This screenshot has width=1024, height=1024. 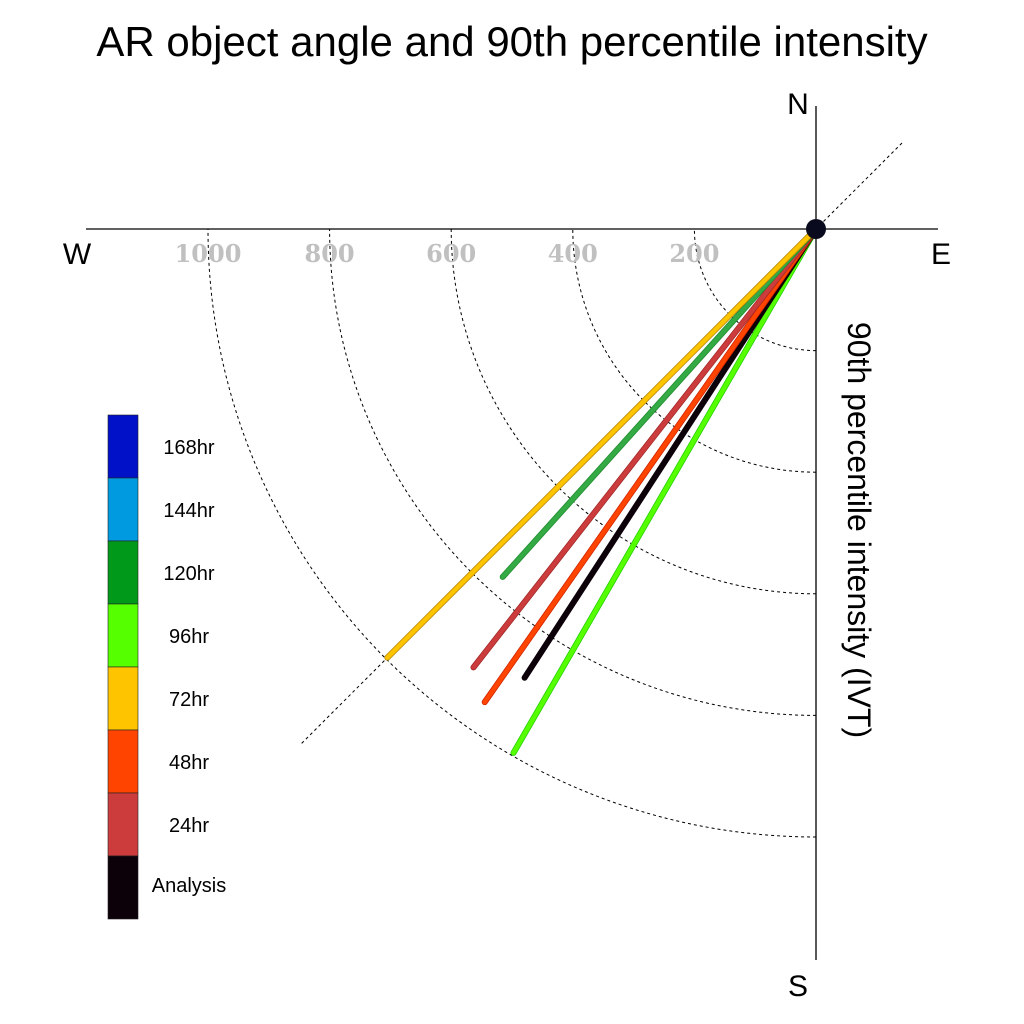 I want to click on vector-analysis, so click(x=670, y=453).